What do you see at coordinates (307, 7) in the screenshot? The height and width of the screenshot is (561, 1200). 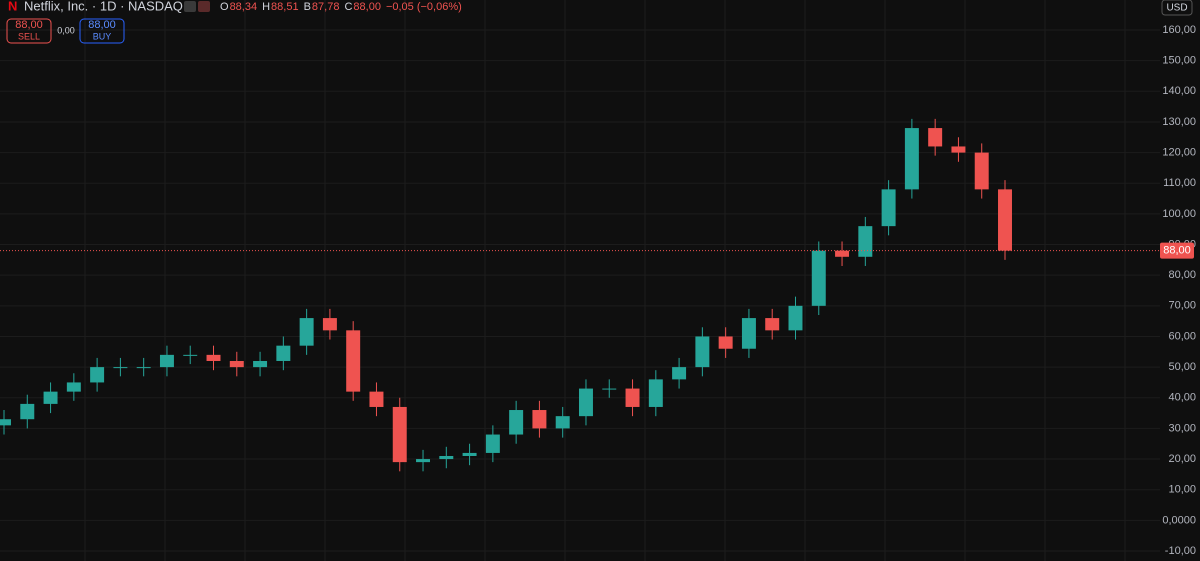 I see `legend-l-label: B` at bounding box center [307, 7].